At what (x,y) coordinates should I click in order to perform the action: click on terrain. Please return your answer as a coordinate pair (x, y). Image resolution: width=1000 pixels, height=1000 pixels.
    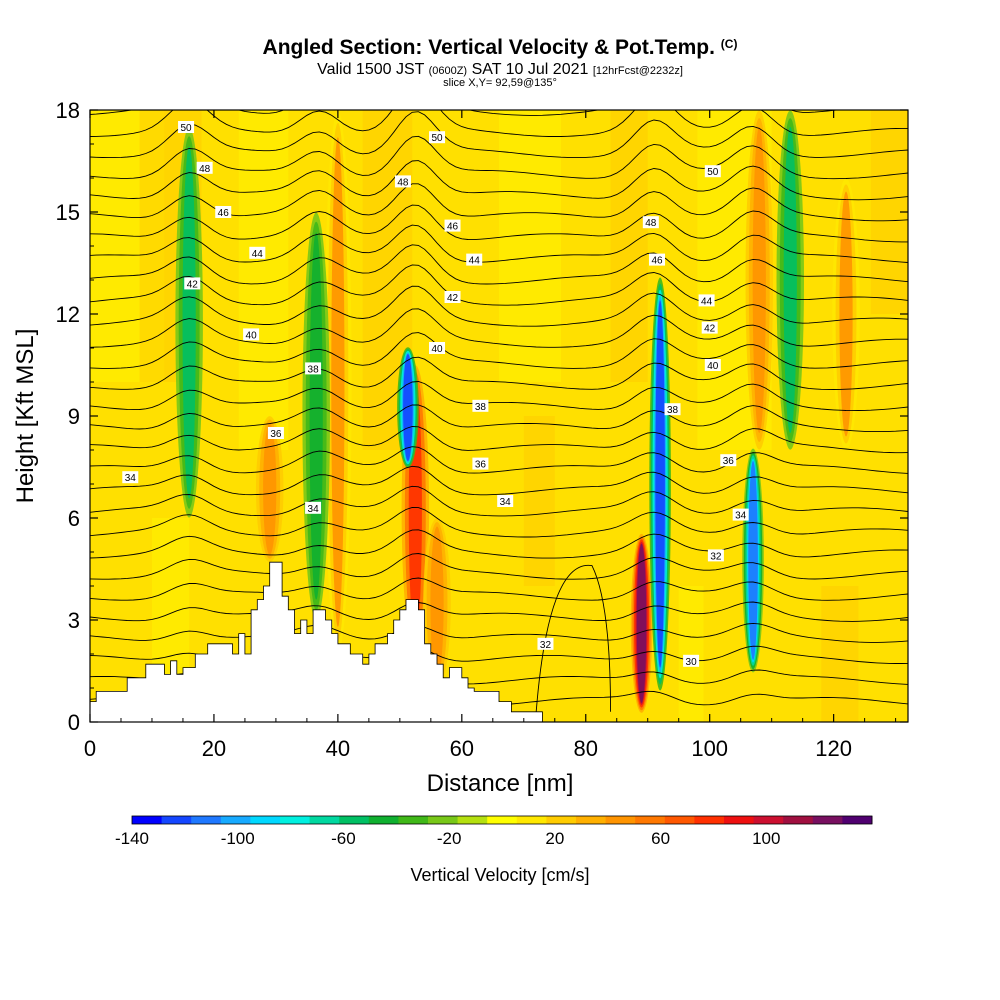
    Looking at the image, I should click on (316, 641).